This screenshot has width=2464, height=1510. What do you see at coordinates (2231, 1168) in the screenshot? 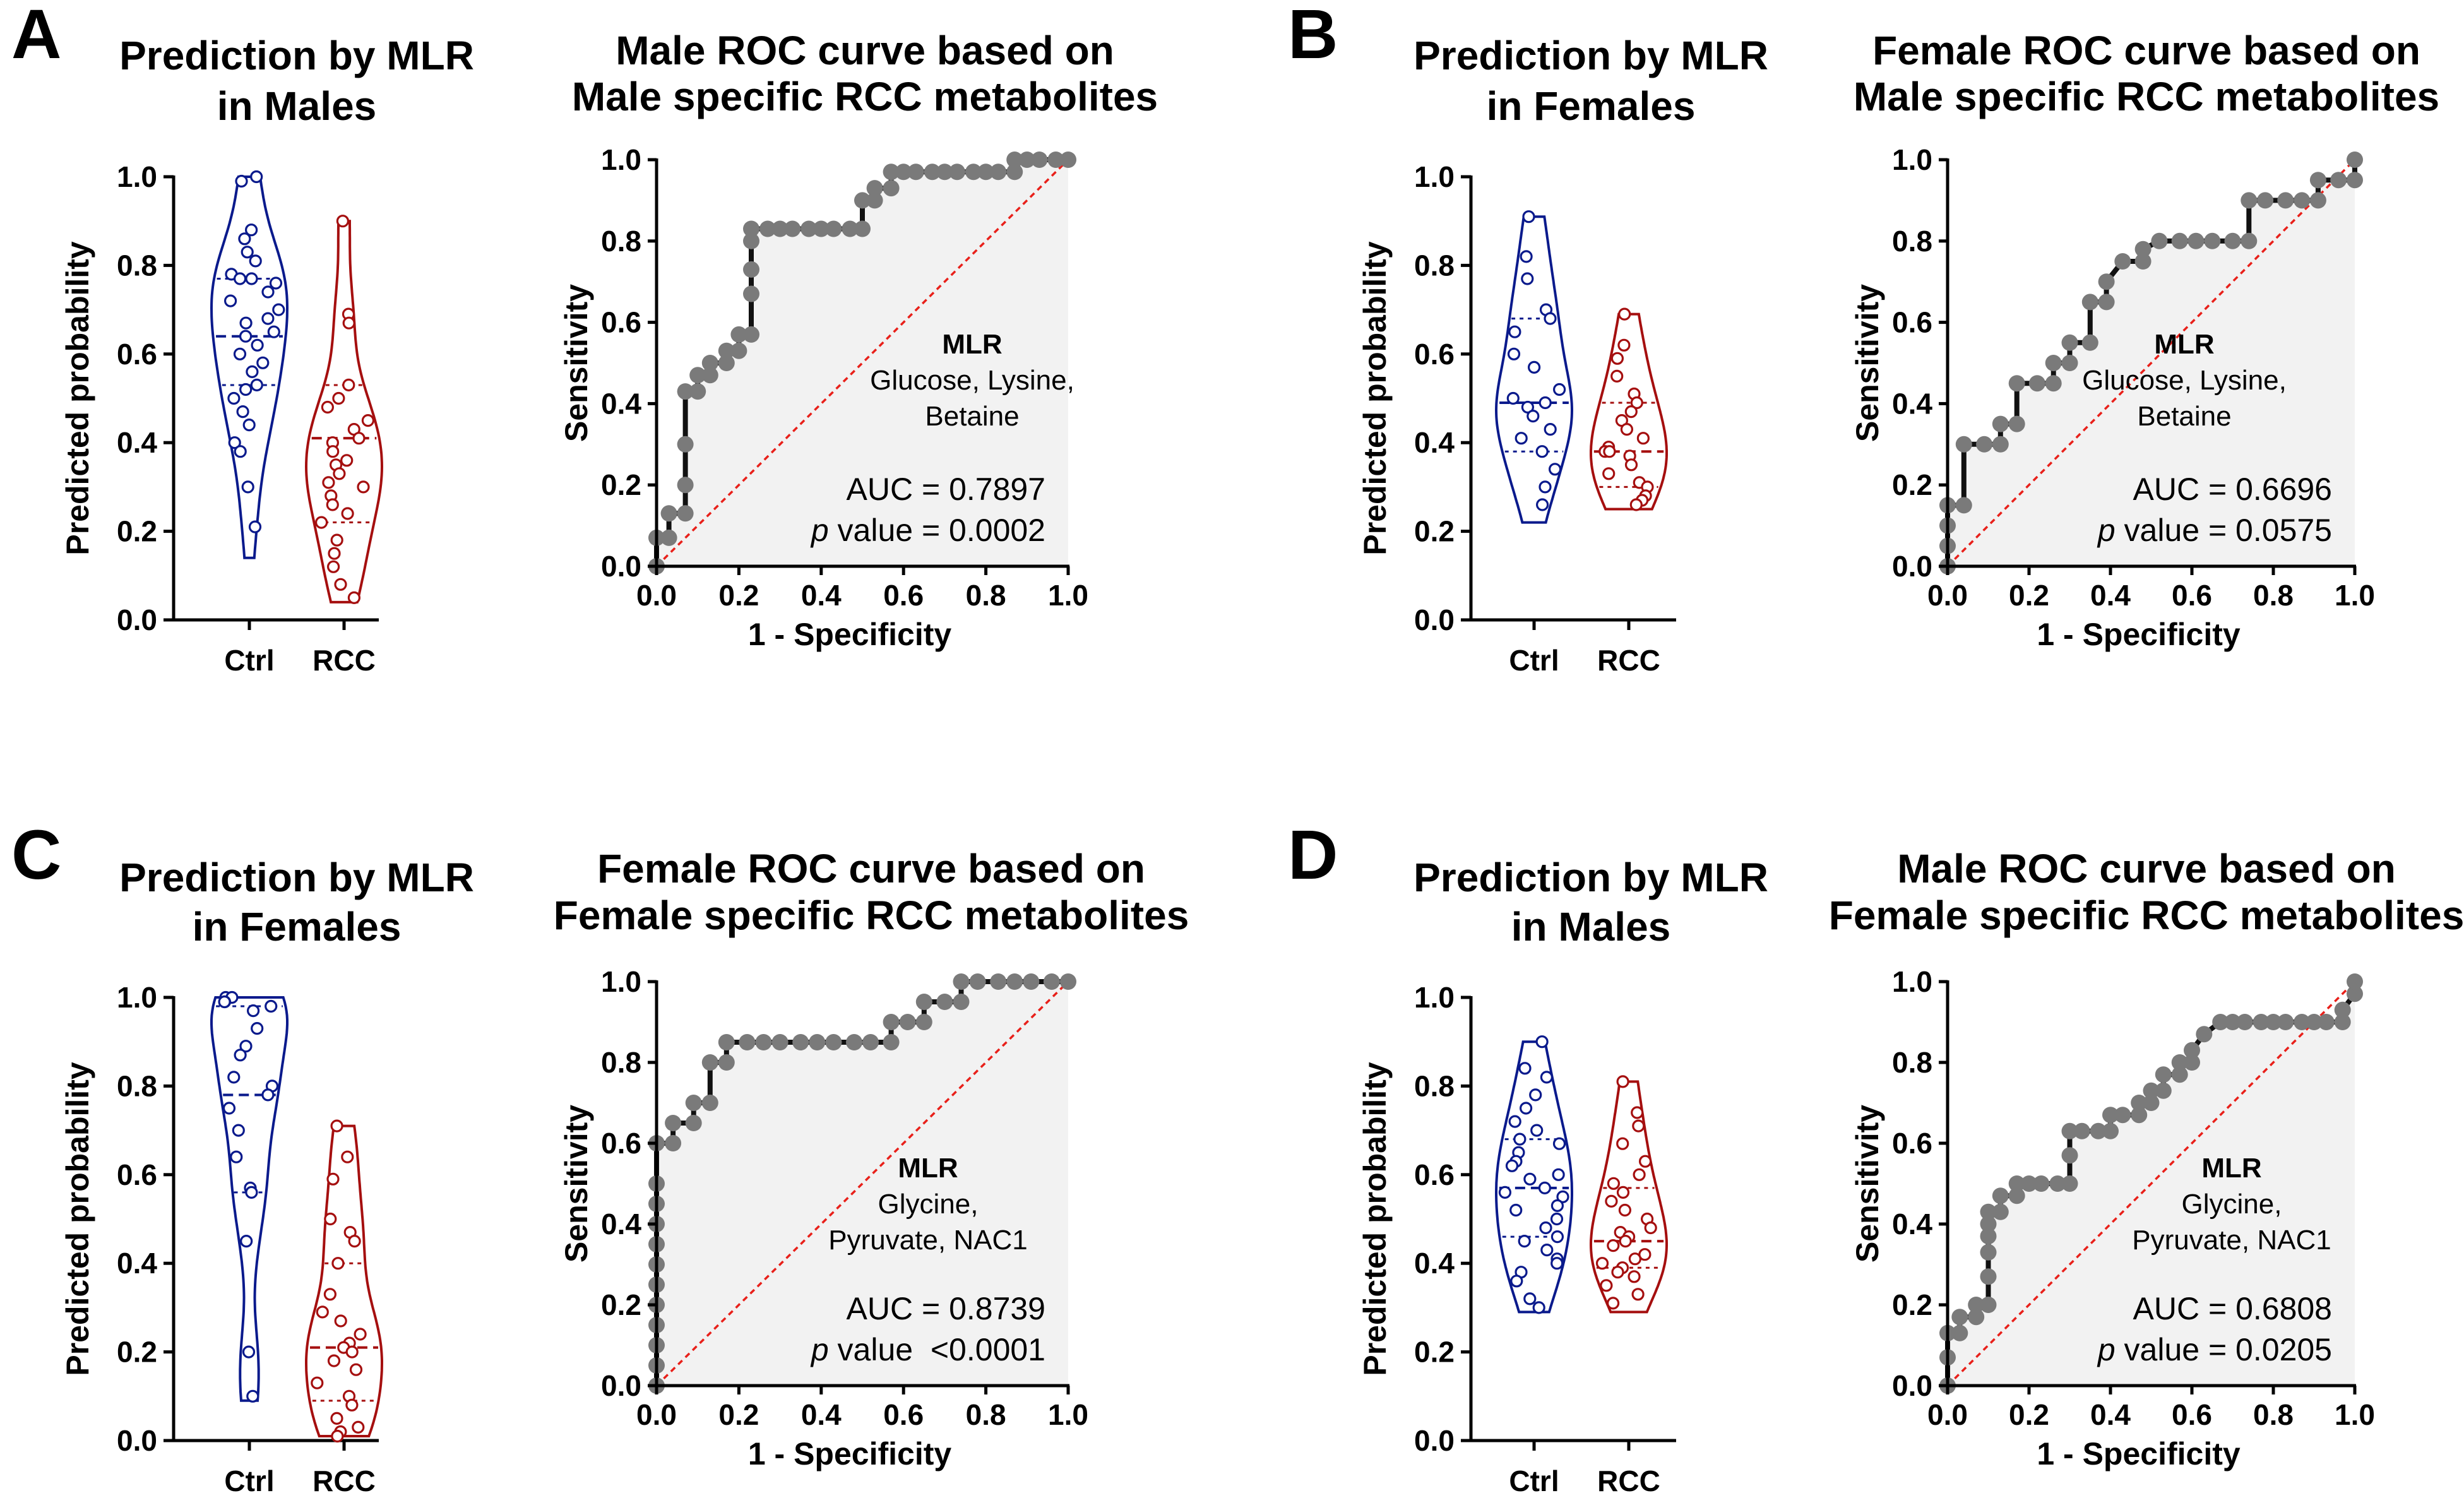
I see `roc-model-label: MLR` at bounding box center [2231, 1168].